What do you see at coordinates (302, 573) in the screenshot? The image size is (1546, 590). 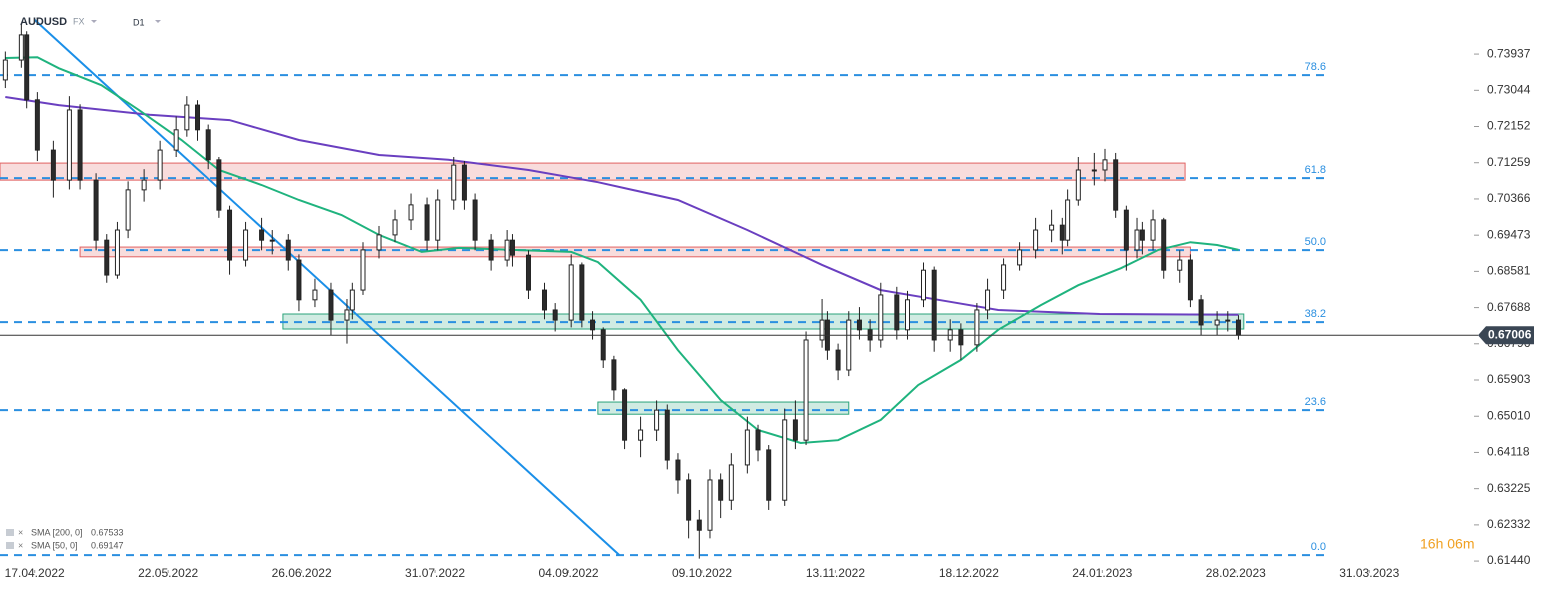 I see `x-tick-label: 26.06.2022` at bounding box center [302, 573].